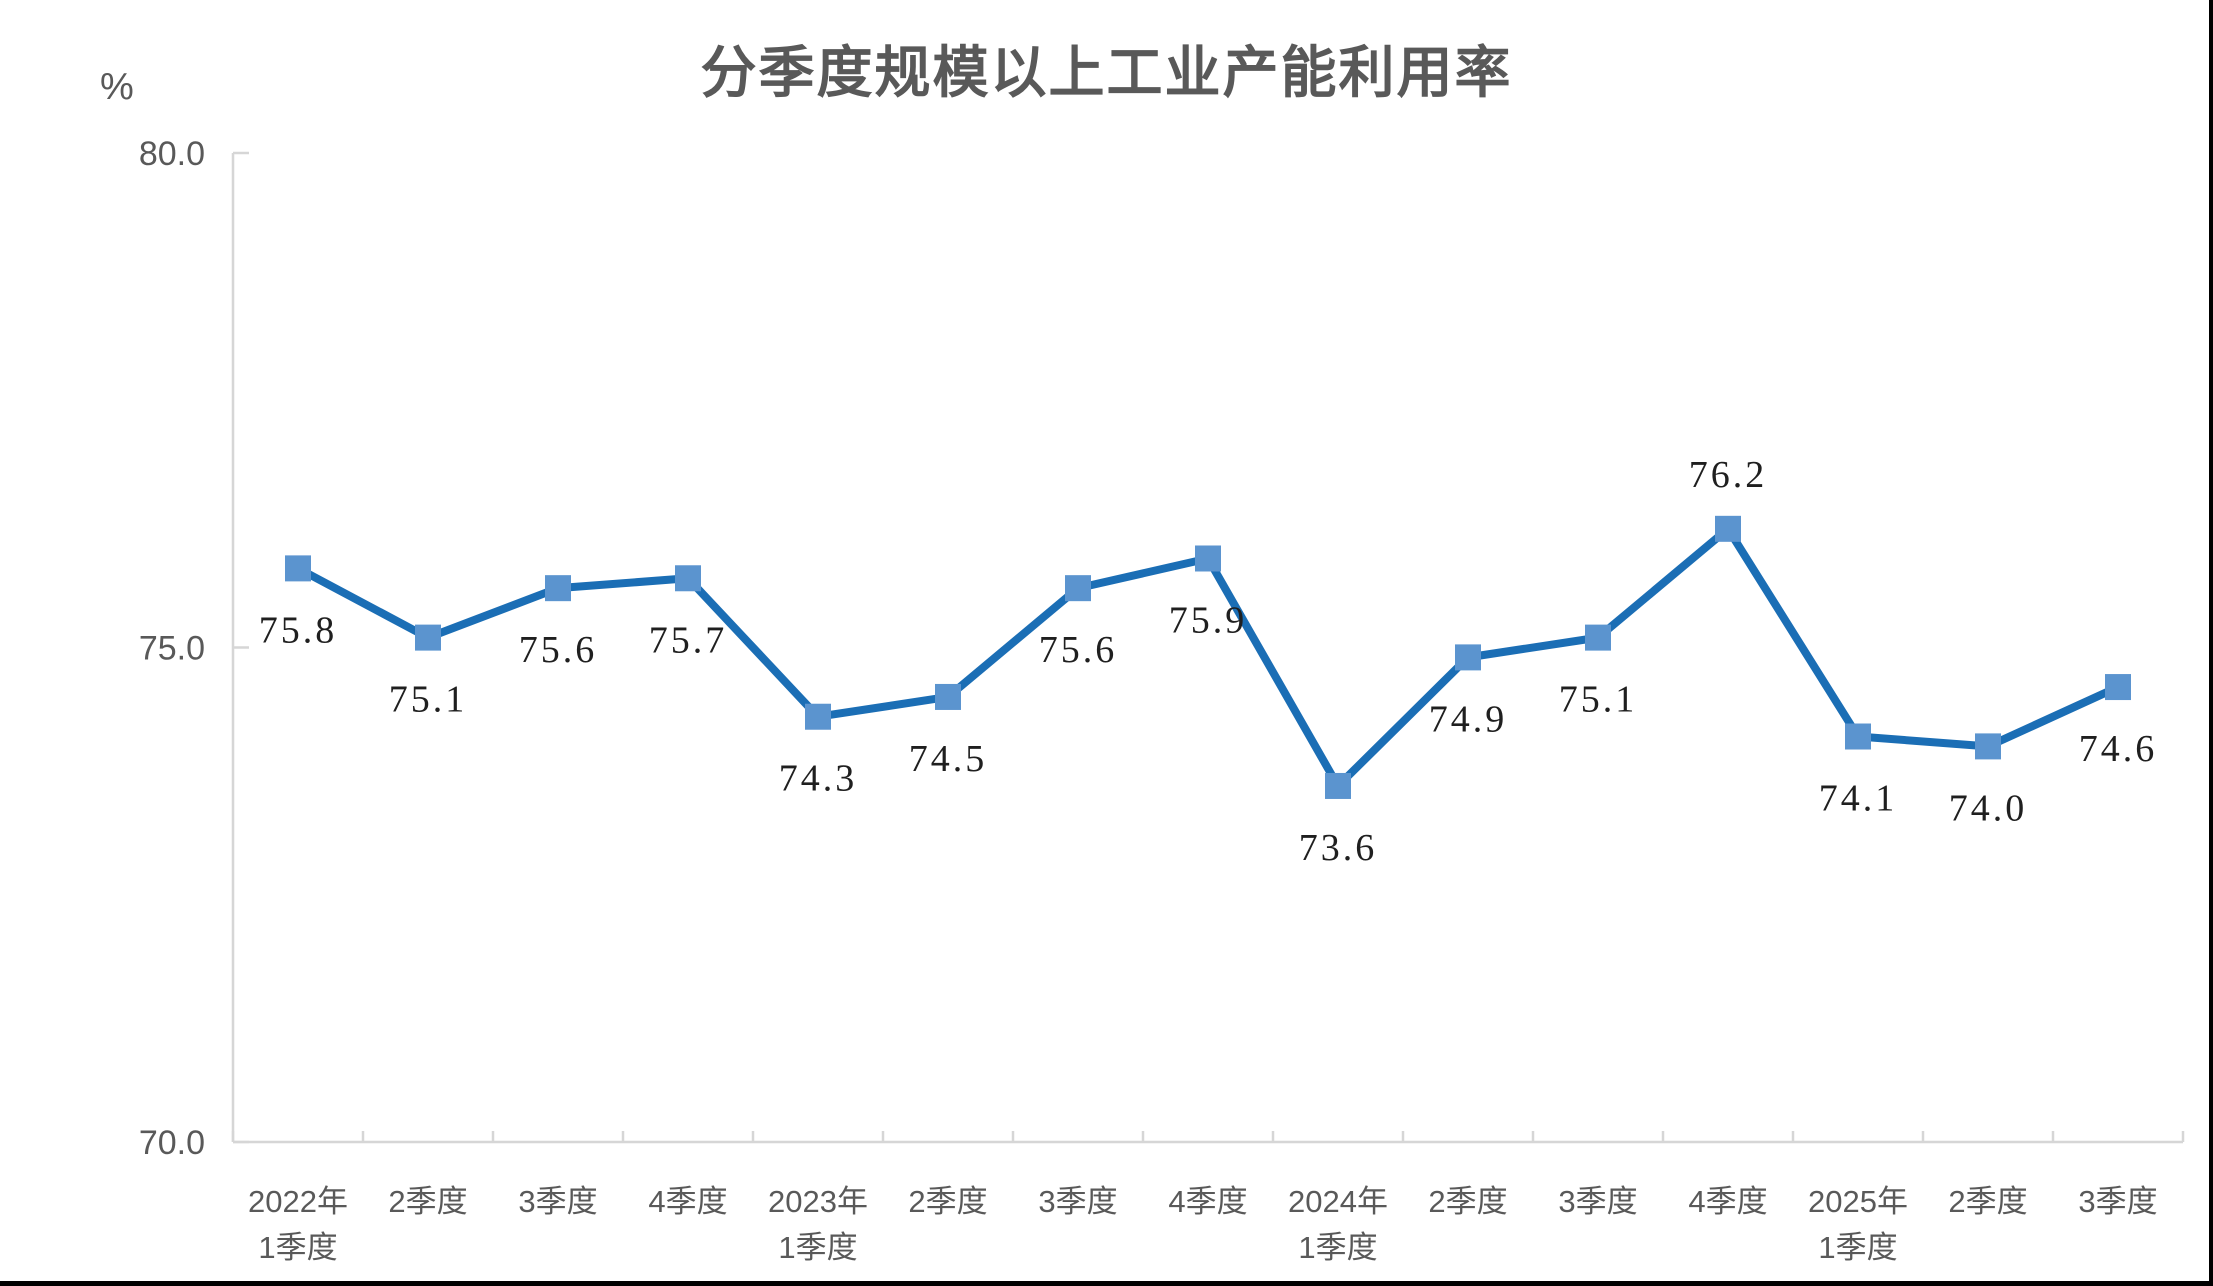 The height and width of the screenshot is (1286, 2213). What do you see at coordinates (688, 640) in the screenshot?
I see `data-point-label: 75.7` at bounding box center [688, 640].